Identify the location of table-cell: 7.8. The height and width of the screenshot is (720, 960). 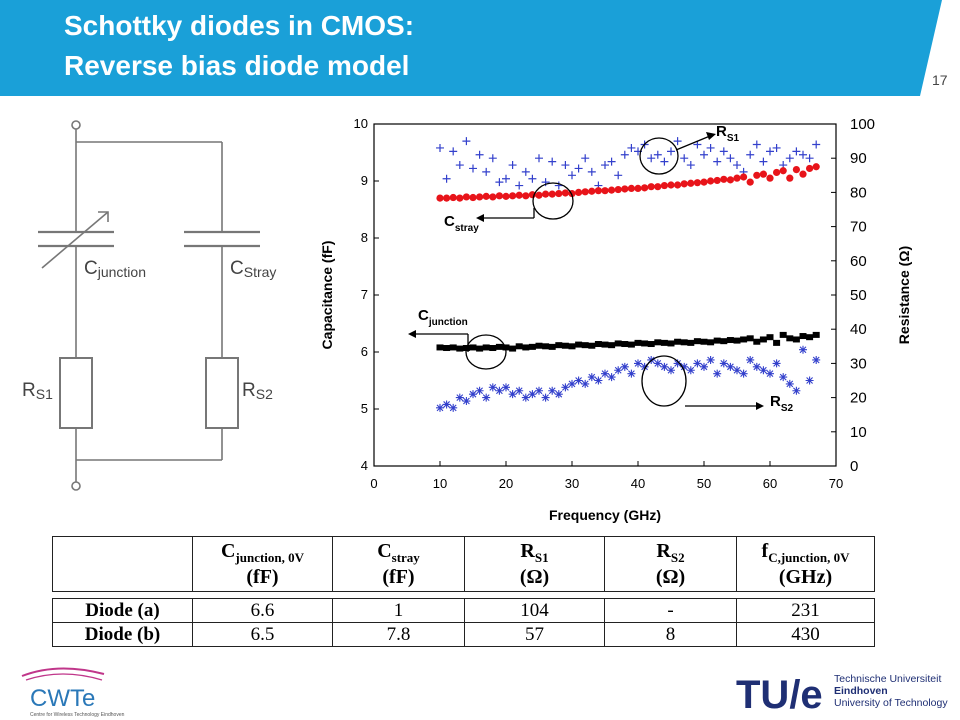
(398, 634).